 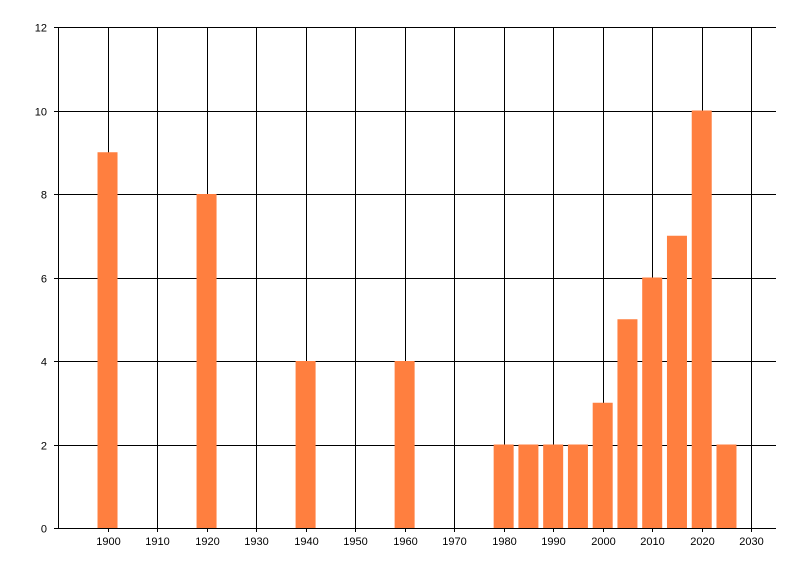 I want to click on x-tick-label: 1910, so click(x=157, y=542).